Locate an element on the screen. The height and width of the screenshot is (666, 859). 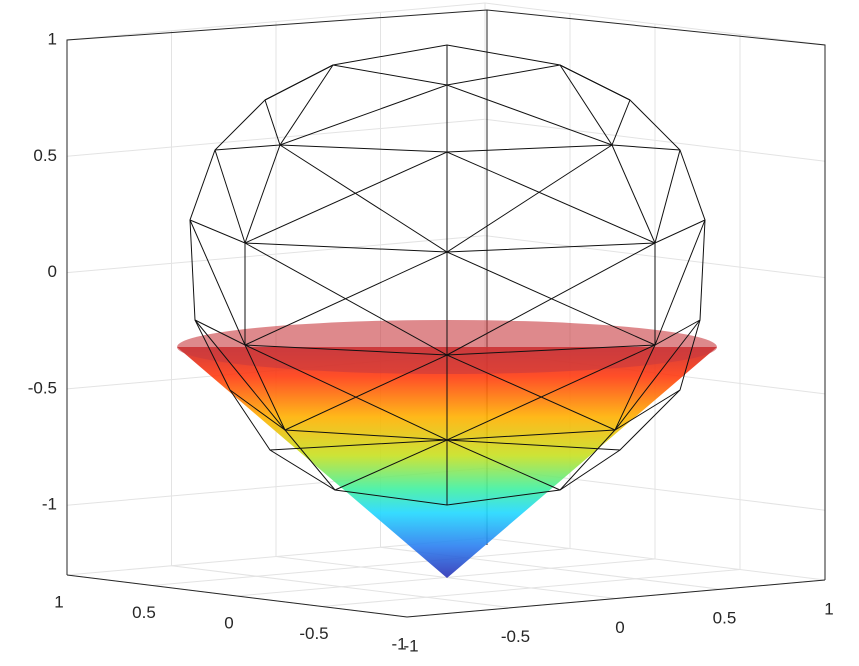
y-tick-label: 0 is located at coordinates (619, 627).